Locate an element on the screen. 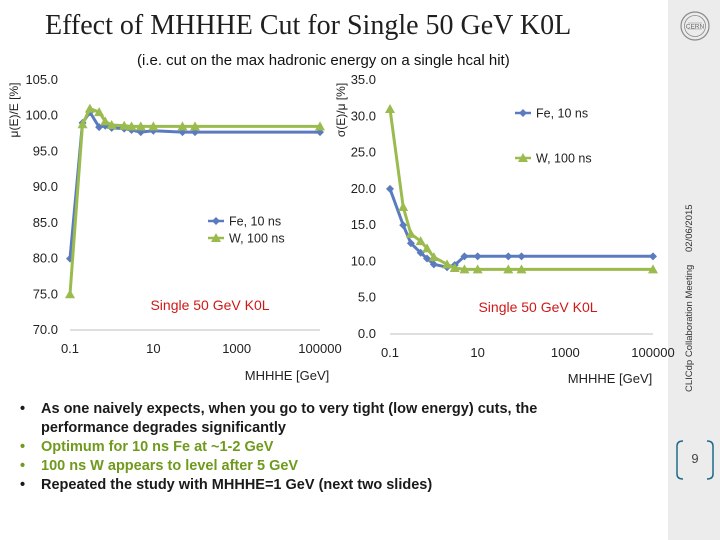  y-tick-label: 95.0 is located at coordinates (45, 150).